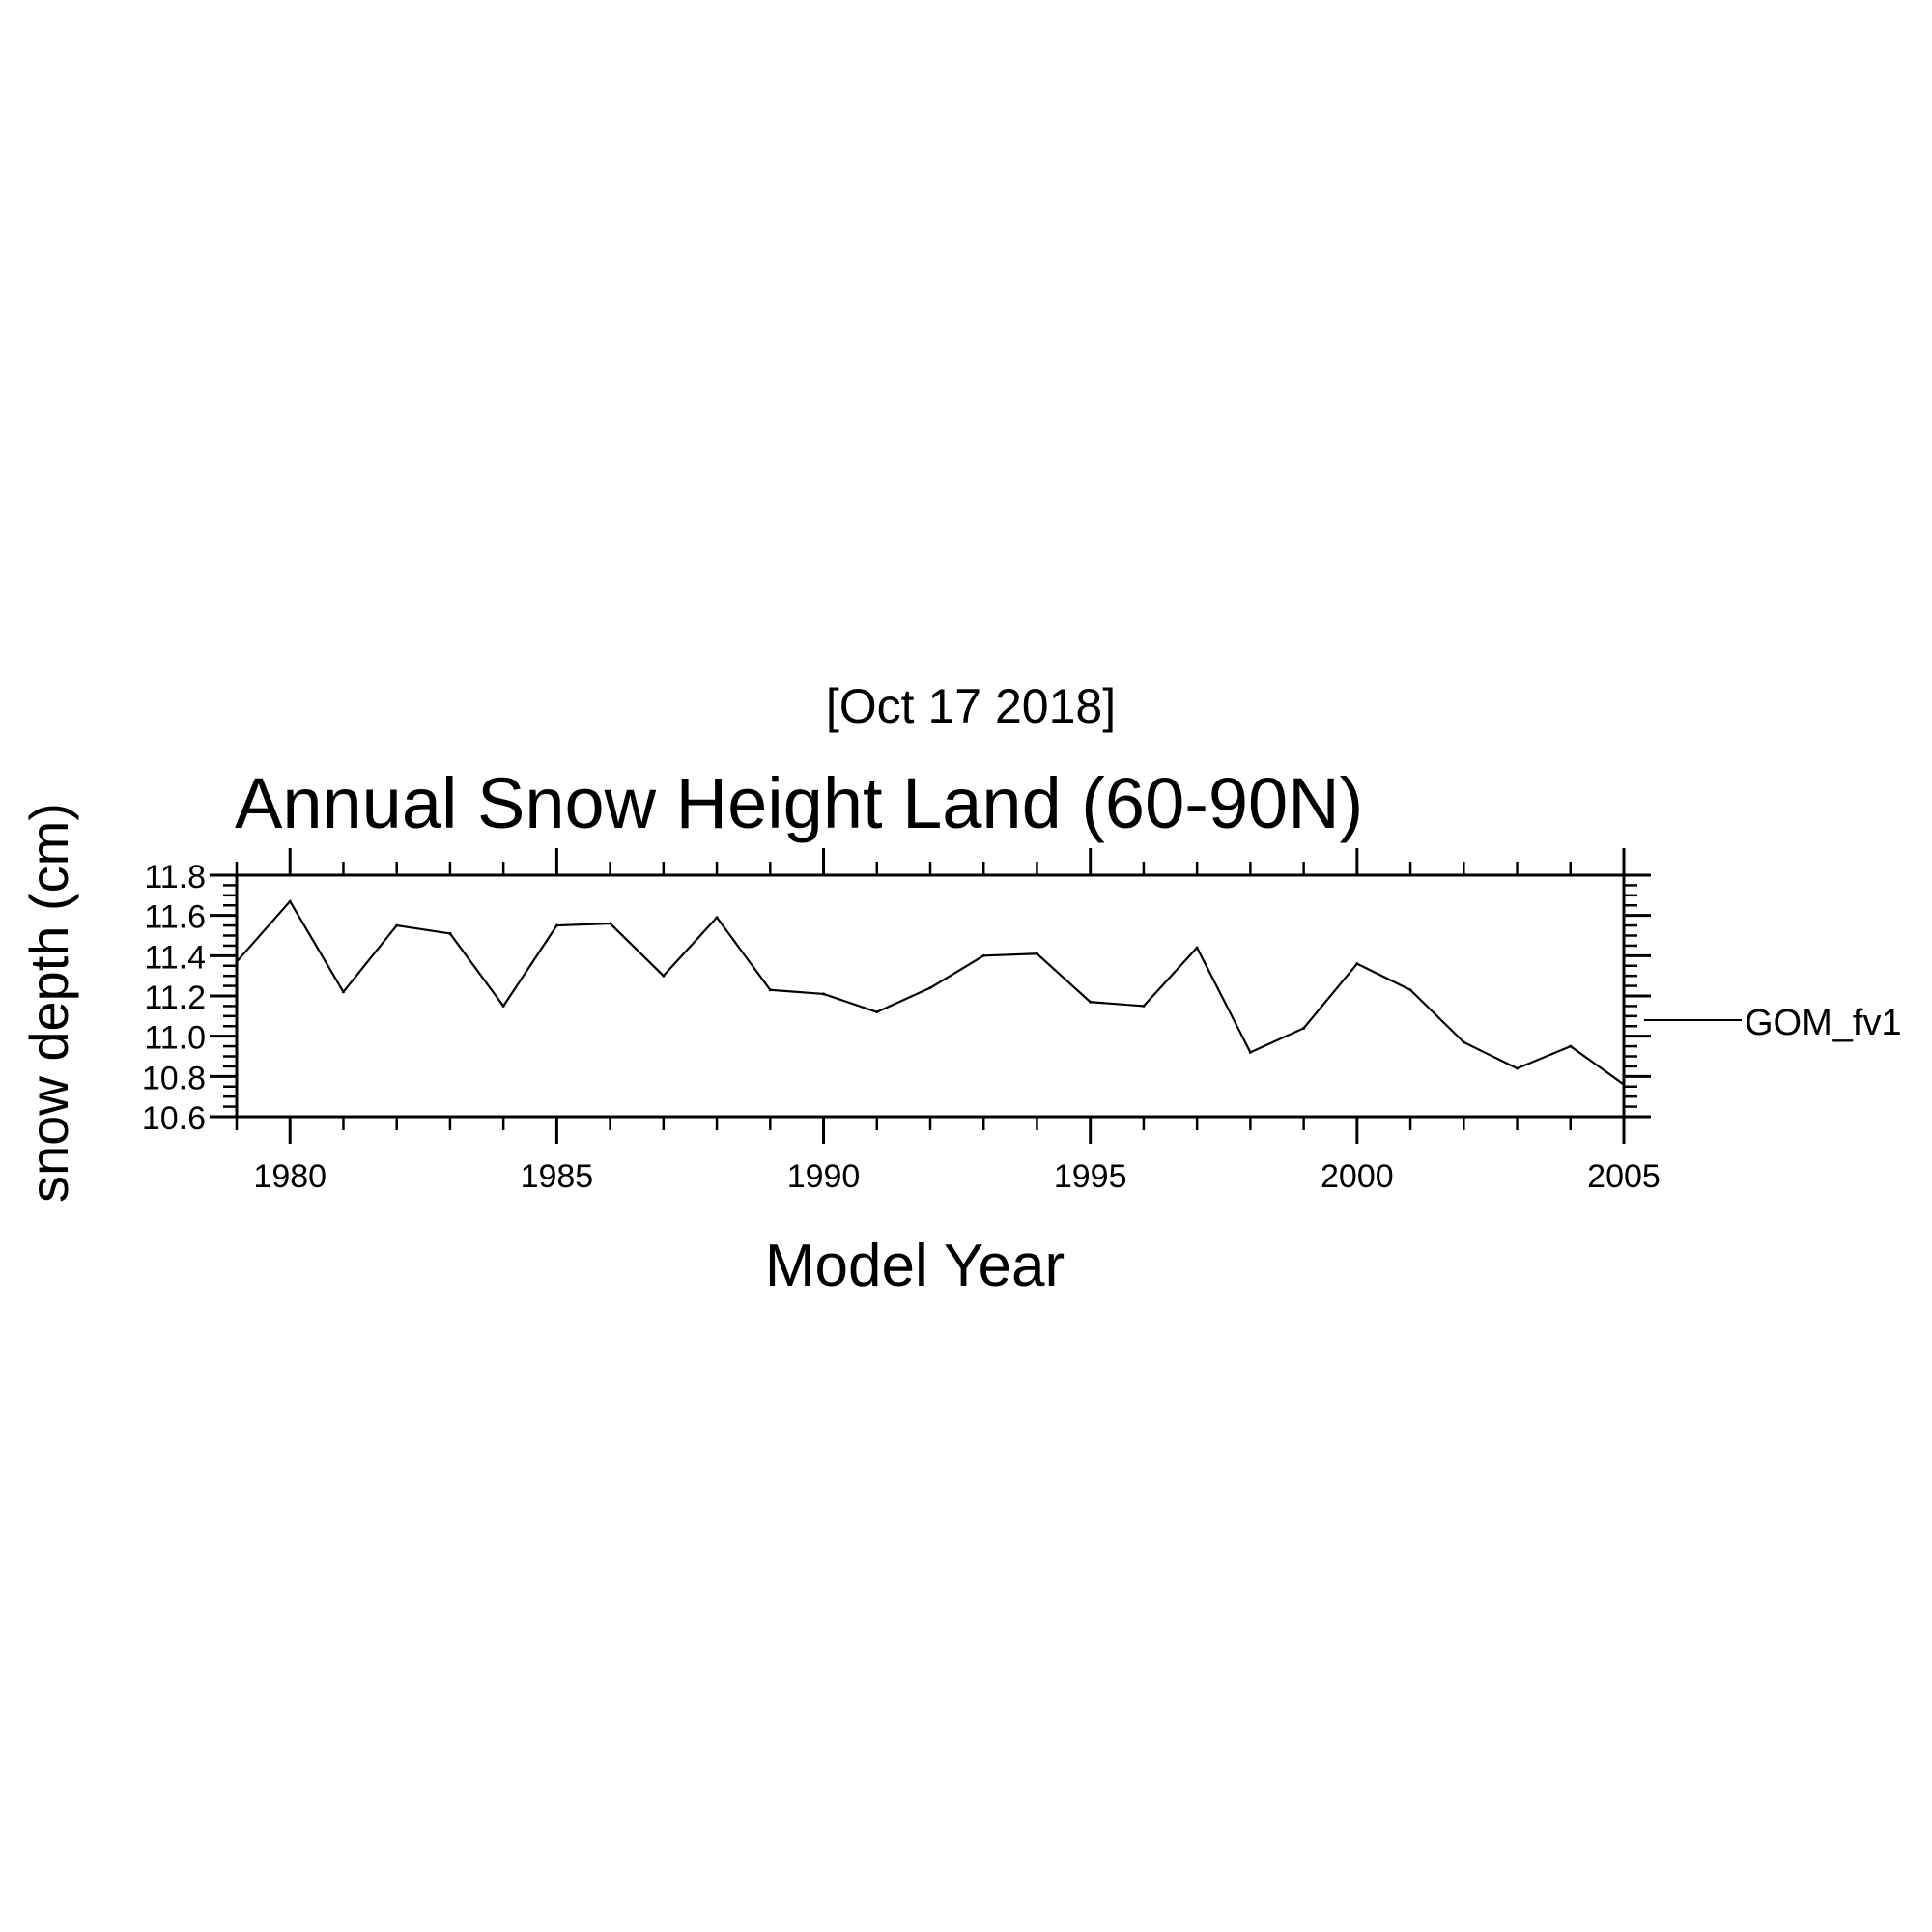  Describe the element at coordinates (1357, 1176) in the screenshot. I see `x-tick-label: 2000` at that location.